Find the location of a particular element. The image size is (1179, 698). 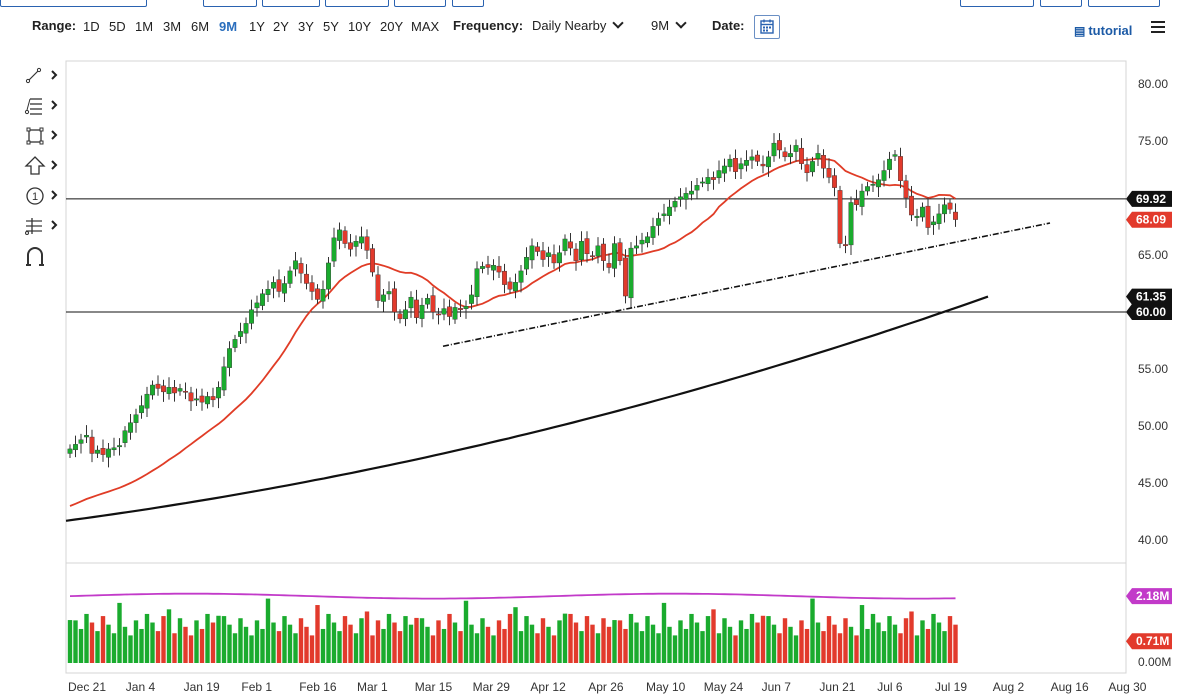

range-3y: 3Y is located at coordinates (306, 26).